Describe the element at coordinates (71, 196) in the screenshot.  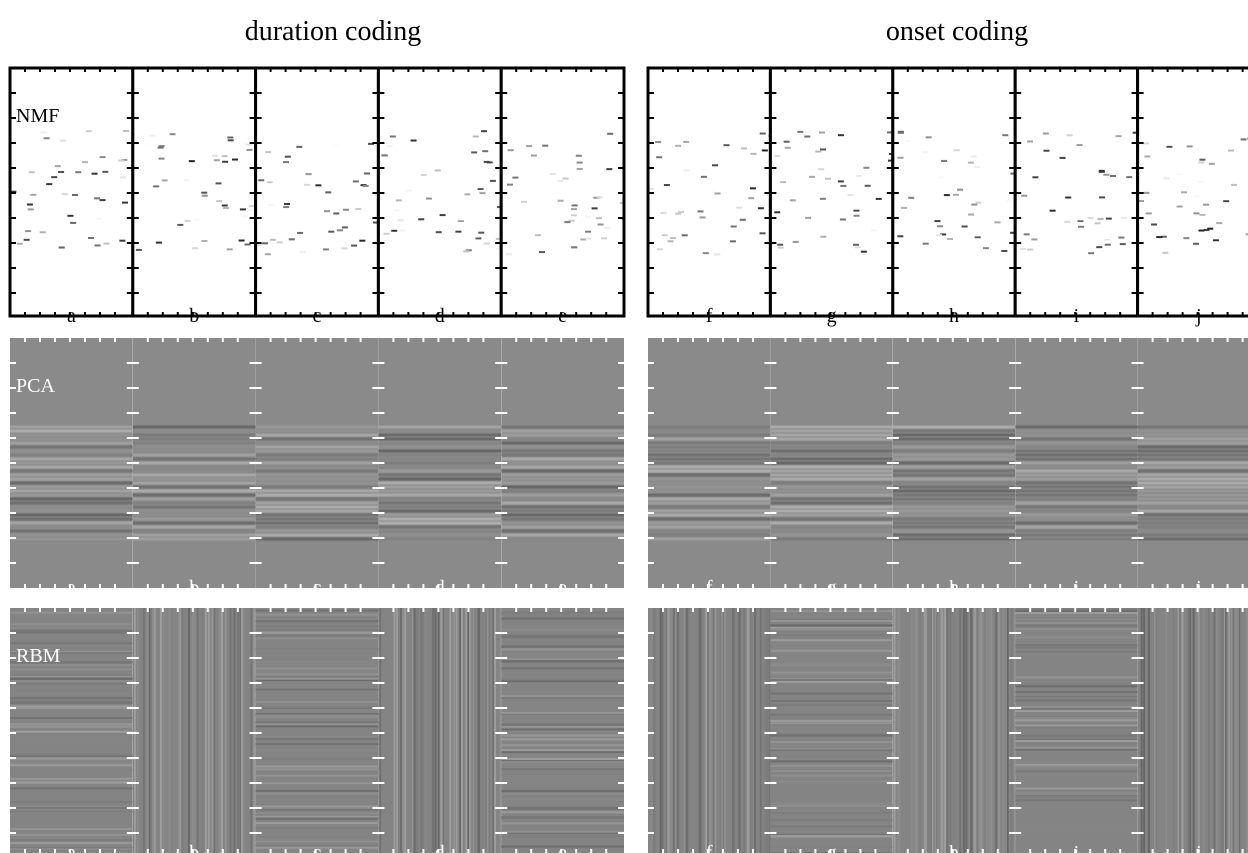
I see `panel: a` at that location.